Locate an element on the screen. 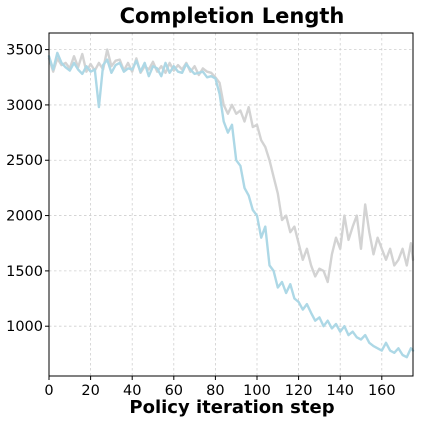 The height and width of the screenshot is (423, 423). x-tick-label: 60 is located at coordinates (174, 391).